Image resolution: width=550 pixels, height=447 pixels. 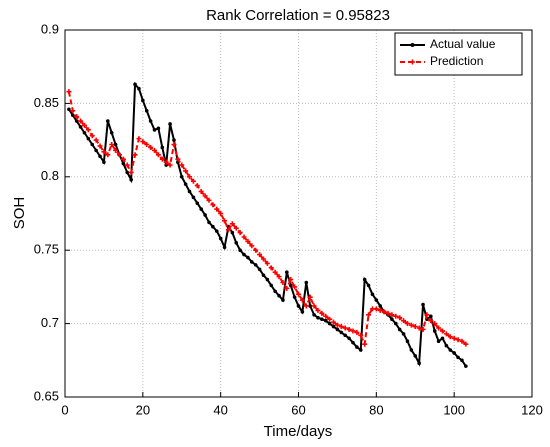 I want to click on legend-label: Prediction, so click(x=456, y=61).